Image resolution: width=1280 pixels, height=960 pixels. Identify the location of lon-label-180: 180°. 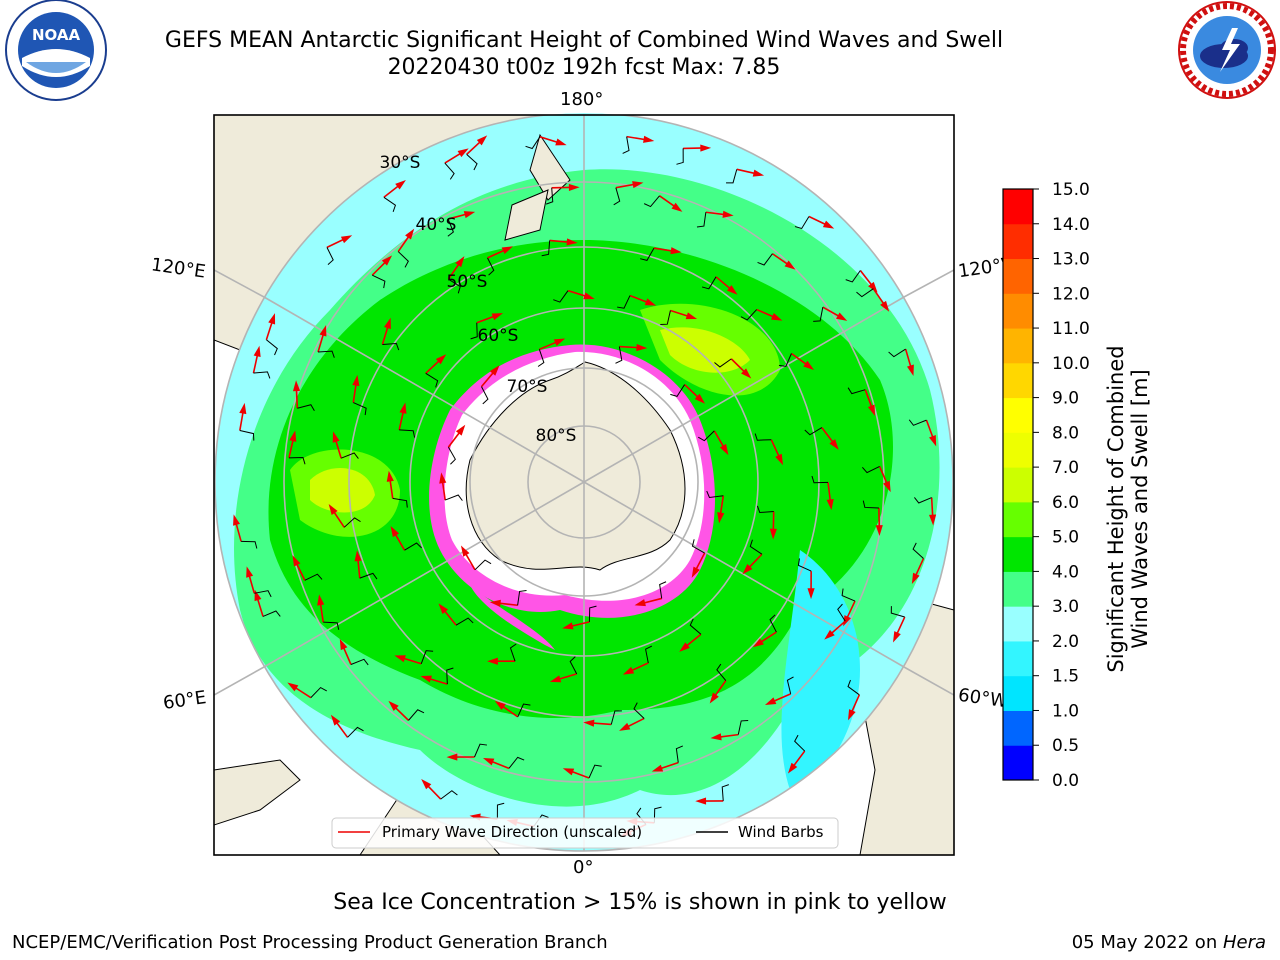
(582, 99).